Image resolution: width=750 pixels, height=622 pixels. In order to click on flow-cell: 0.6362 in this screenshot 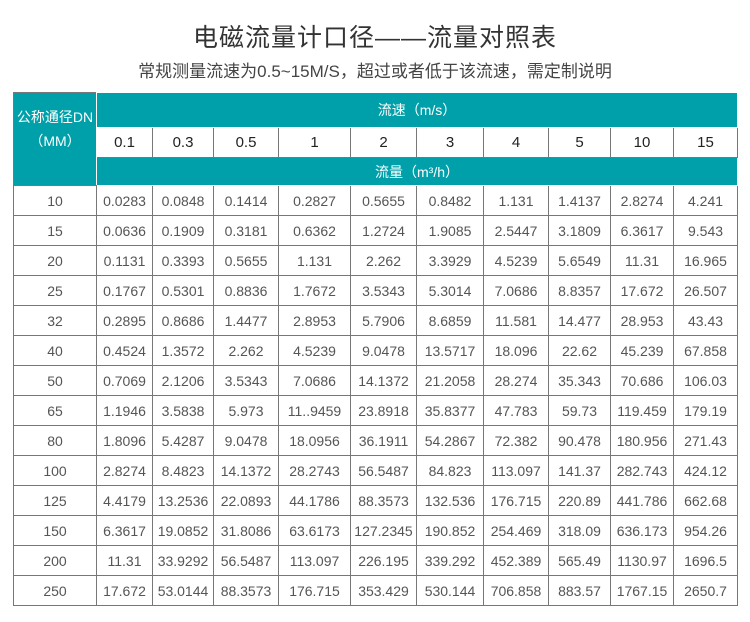, I will do `click(314, 230)`.